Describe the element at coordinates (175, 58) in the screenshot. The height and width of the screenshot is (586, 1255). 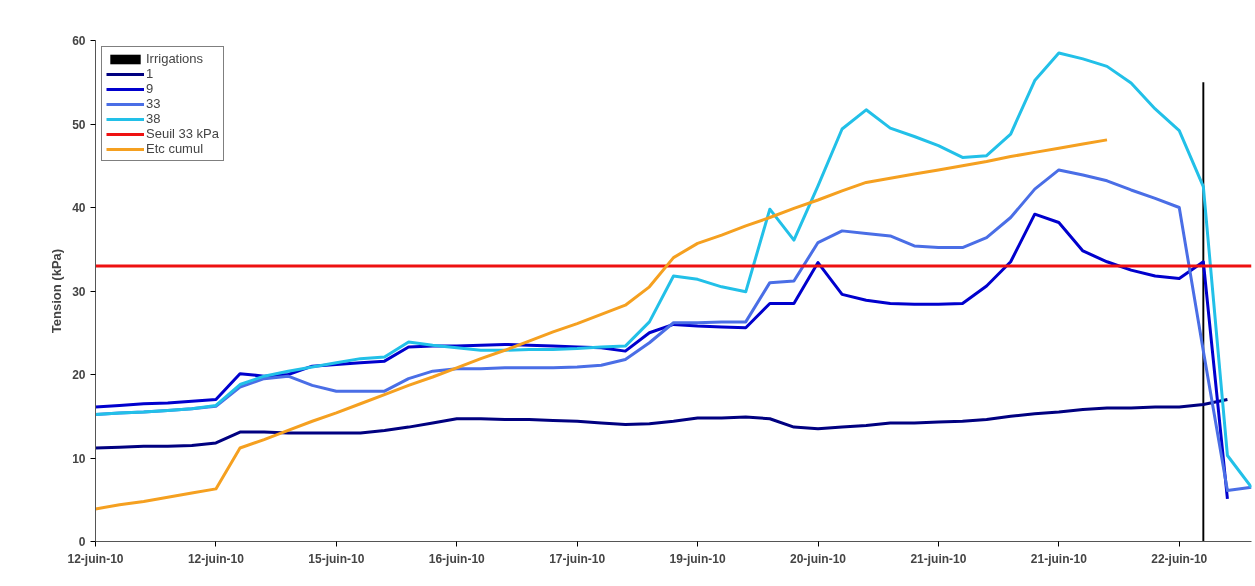
I see `legend-label: Irrigations` at that location.